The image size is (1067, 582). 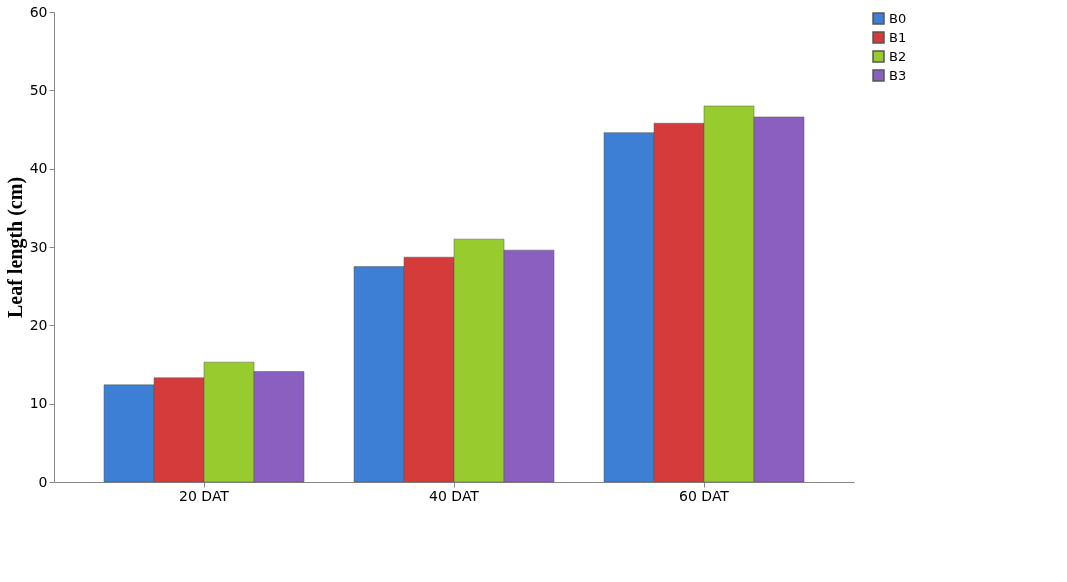 What do you see at coordinates (43, 481) in the screenshot?
I see `y-tick-label: 0` at bounding box center [43, 481].